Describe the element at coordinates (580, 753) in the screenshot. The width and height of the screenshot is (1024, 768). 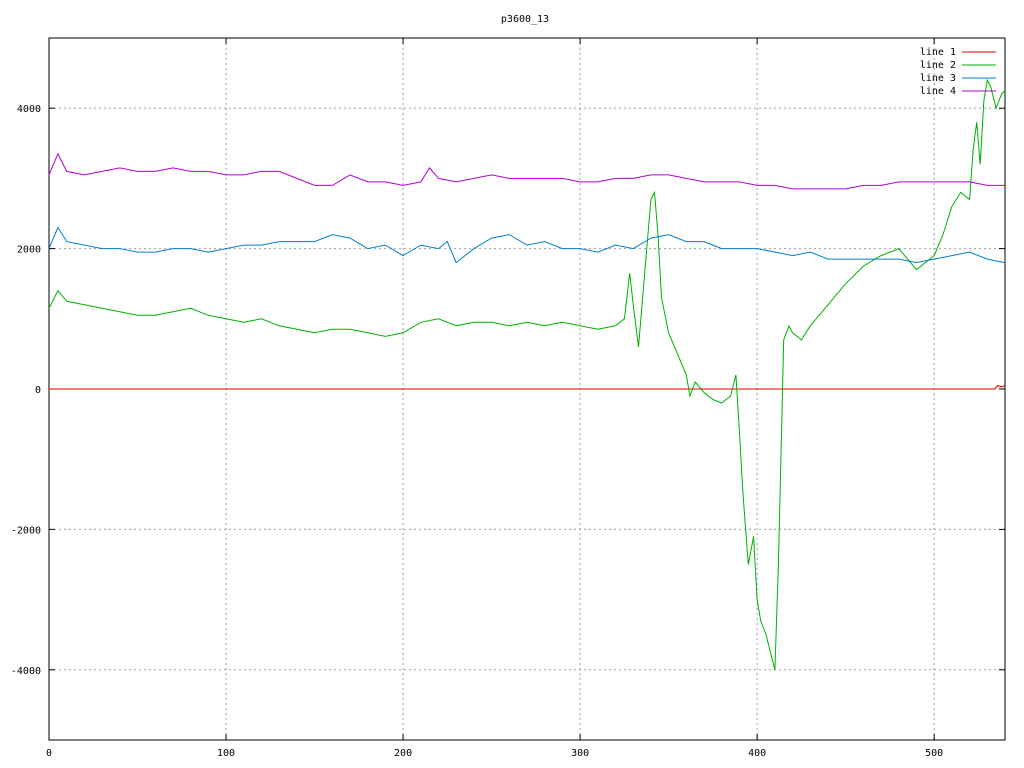
I see `x-tick-label: 300` at that location.